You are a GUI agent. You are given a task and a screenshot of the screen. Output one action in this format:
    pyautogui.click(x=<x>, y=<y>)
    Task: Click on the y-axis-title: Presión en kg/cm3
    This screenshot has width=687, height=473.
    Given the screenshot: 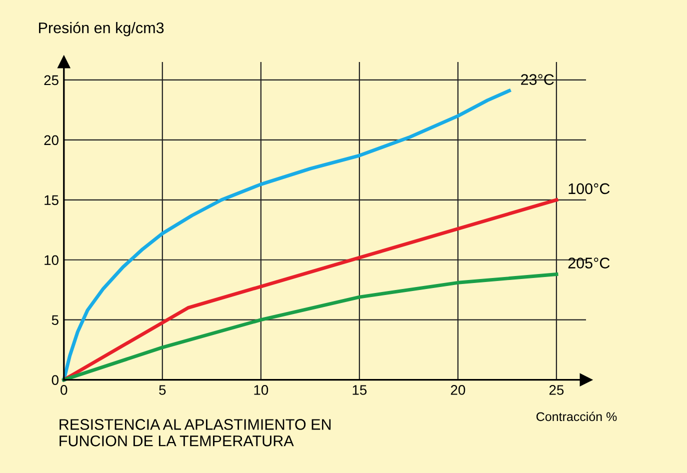 What is the action you would take?
    pyautogui.click(x=101, y=29)
    